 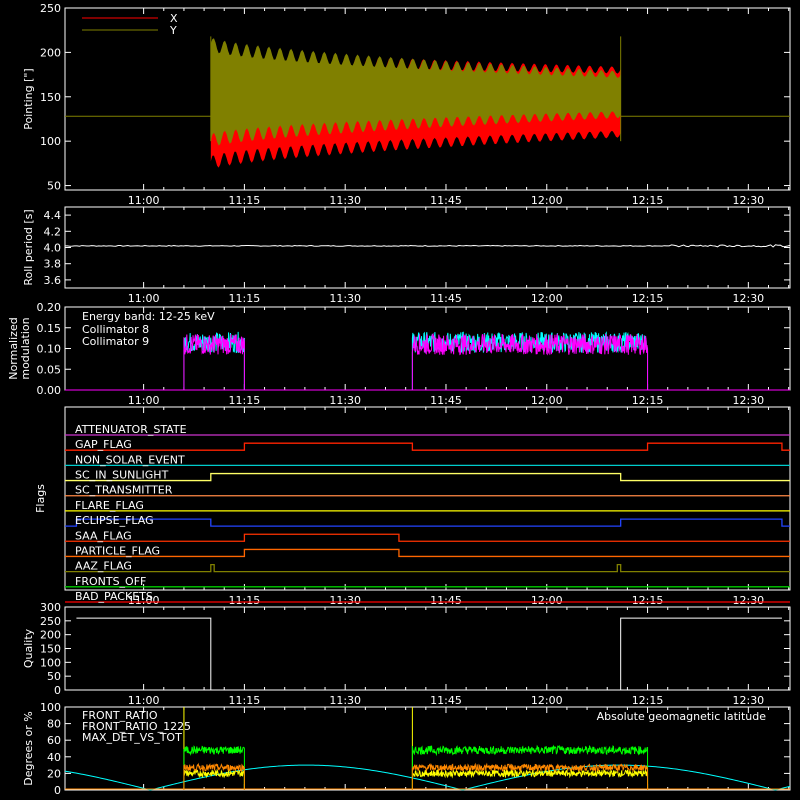 What do you see at coordinates (103, 535) in the screenshot?
I see `flag-label-saa_flag: SAA_FLAG` at bounding box center [103, 535].